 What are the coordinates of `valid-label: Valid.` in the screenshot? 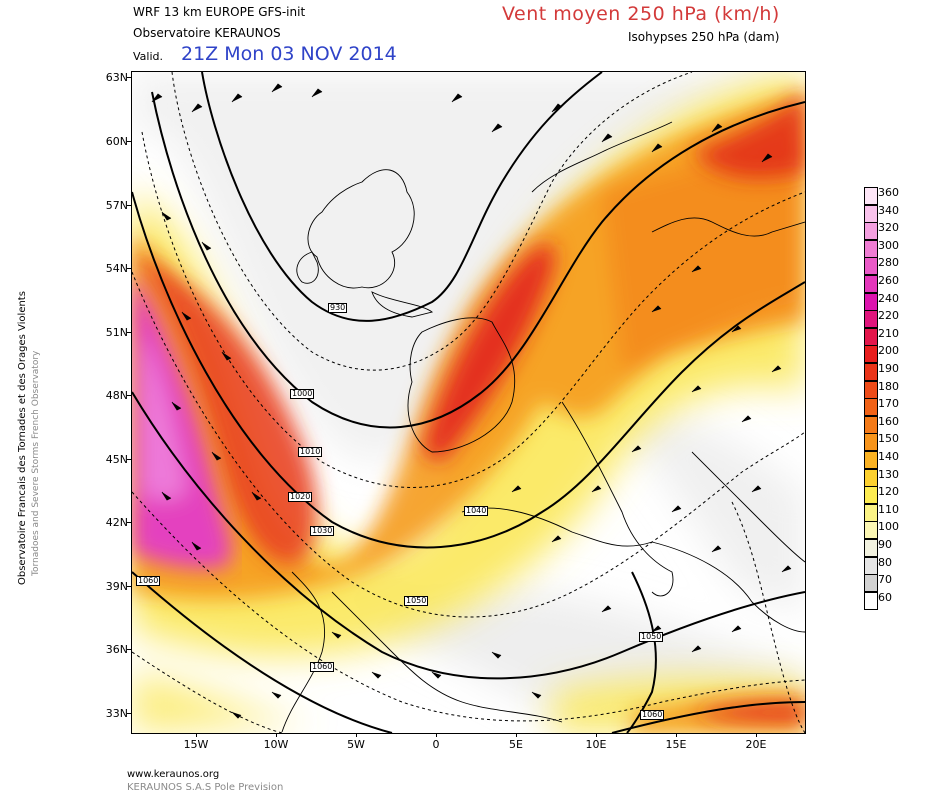 It's located at (148, 56).